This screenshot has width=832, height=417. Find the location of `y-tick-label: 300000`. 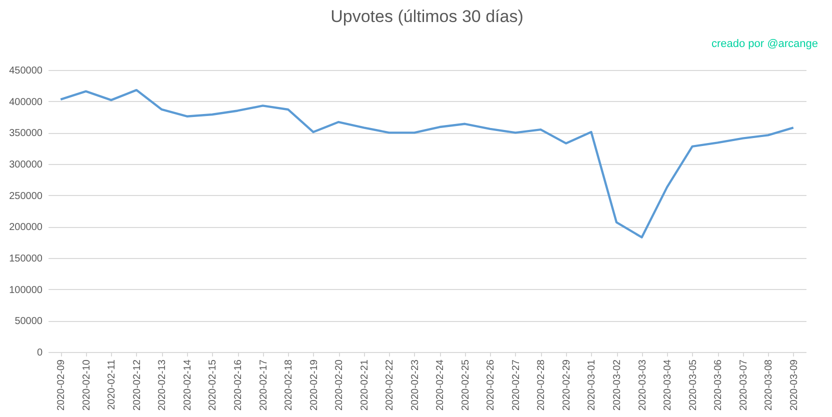

y-tick-label: 300000 is located at coordinates (26, 165).